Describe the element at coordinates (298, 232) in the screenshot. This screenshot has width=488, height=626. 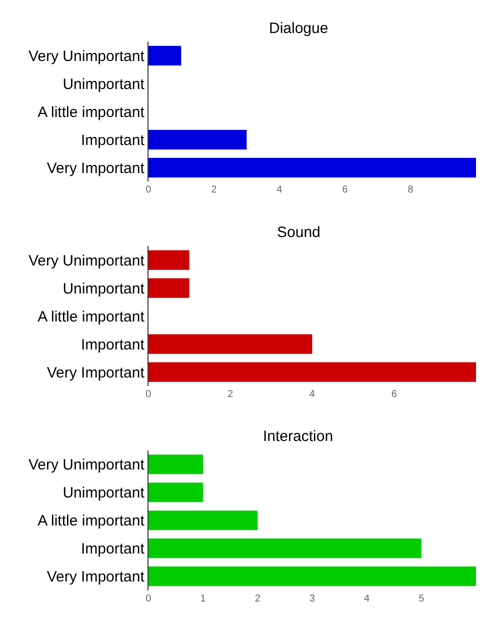
I see `chart-title: Sound` at that location.